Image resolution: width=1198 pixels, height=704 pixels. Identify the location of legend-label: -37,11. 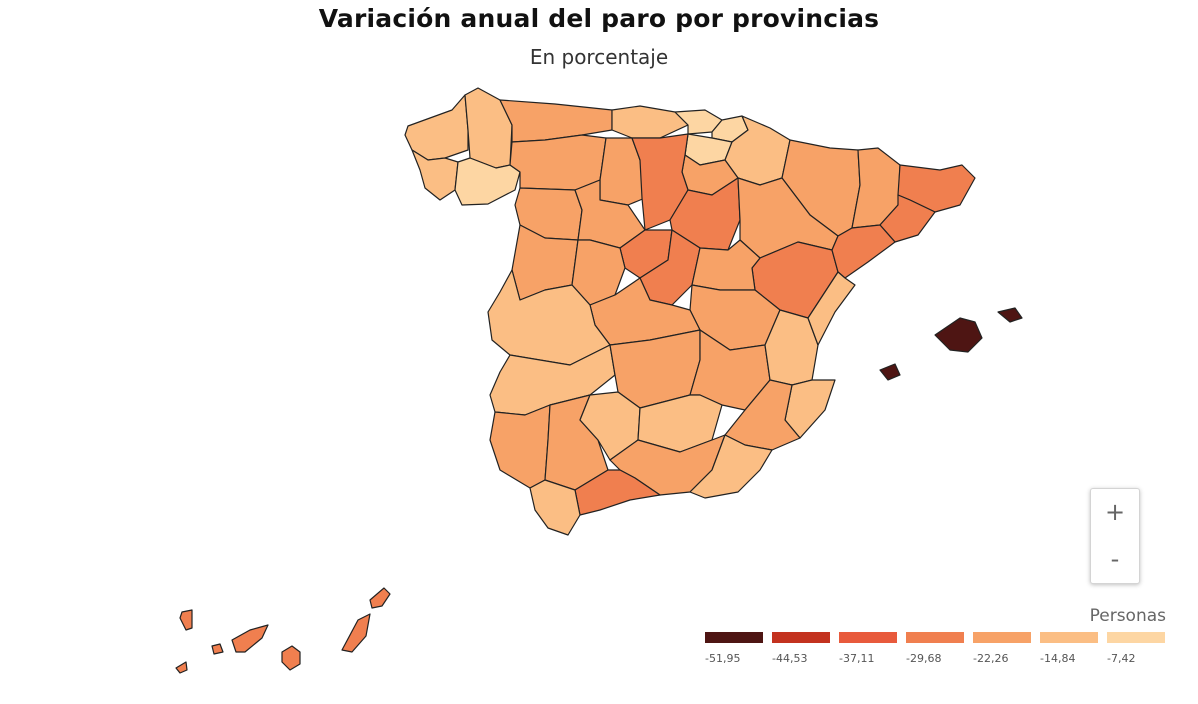
(857, 658).